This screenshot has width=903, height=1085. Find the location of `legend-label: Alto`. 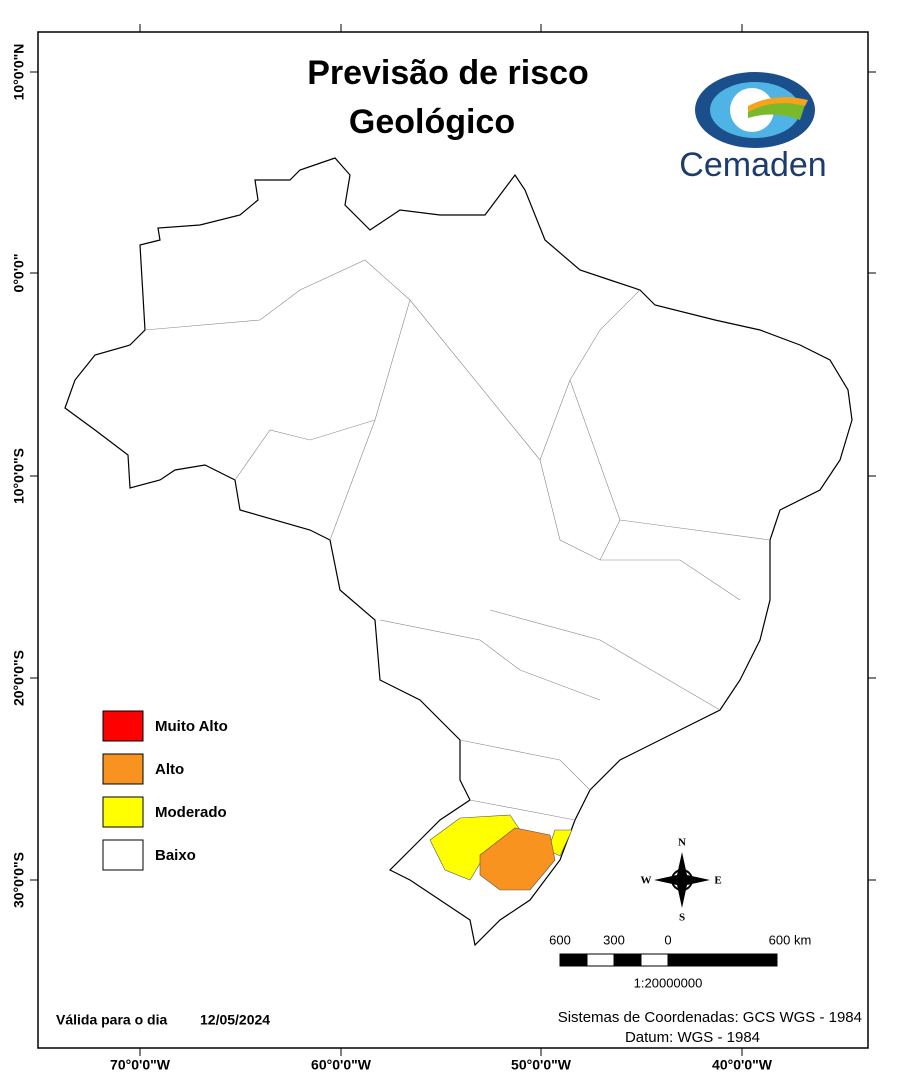

legend-label: Alto is located at coordinates (169, 769).